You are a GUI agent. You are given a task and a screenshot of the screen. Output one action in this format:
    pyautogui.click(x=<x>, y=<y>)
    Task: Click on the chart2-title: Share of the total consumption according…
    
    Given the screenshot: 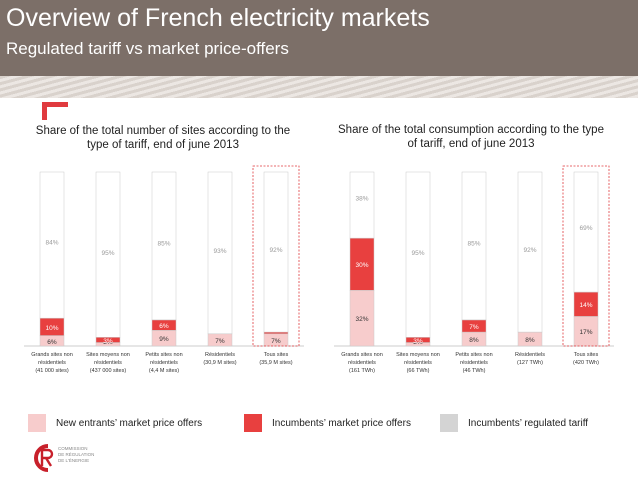 What is the action you would take?
    pyautogui.click(x=471, y=137)
    